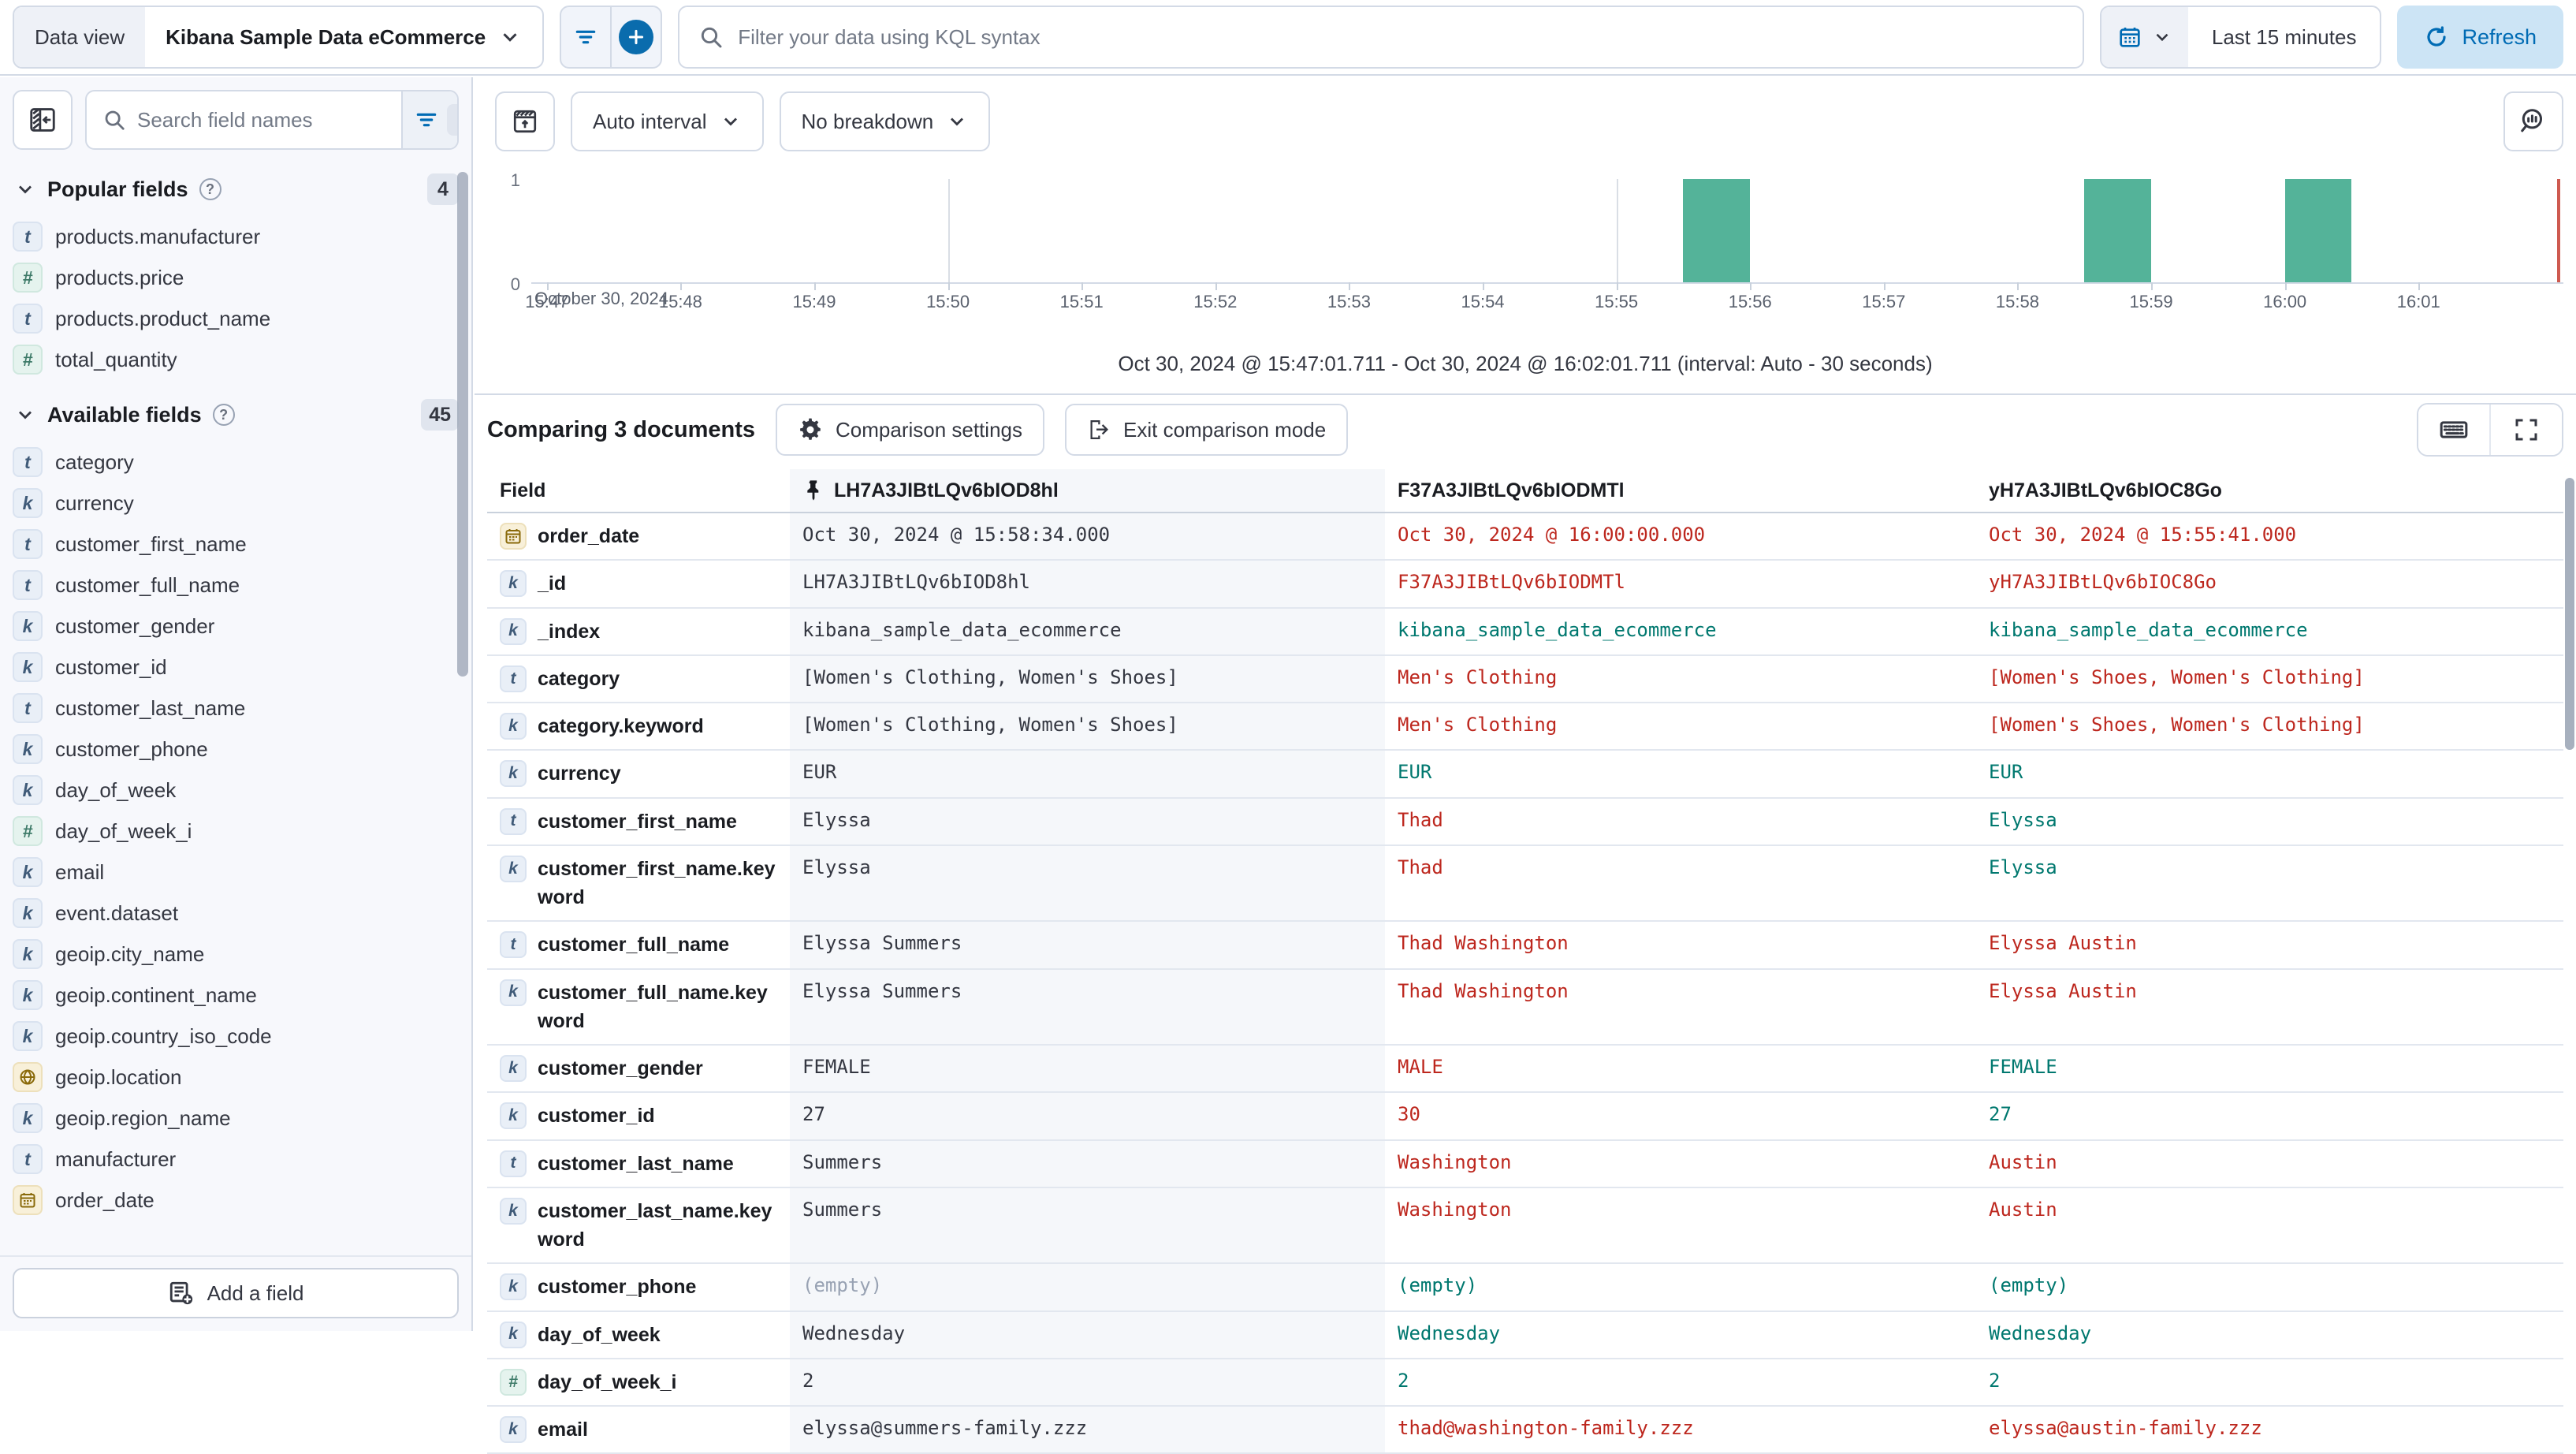 This screenshot has height=1454, width=2576. Describe the element at coordinates (2490, 430) in the screenshot. I see `divider` at that location.